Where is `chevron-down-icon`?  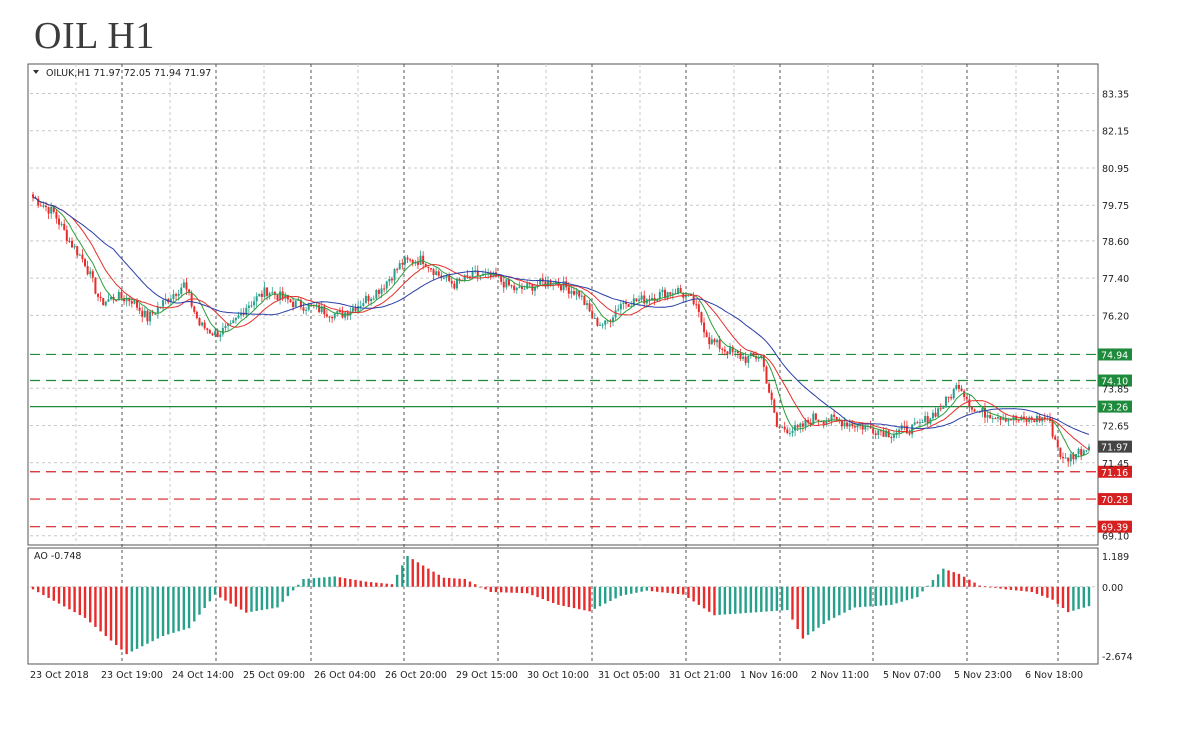
chevron-down-icon is located at coordinates (36, 72).